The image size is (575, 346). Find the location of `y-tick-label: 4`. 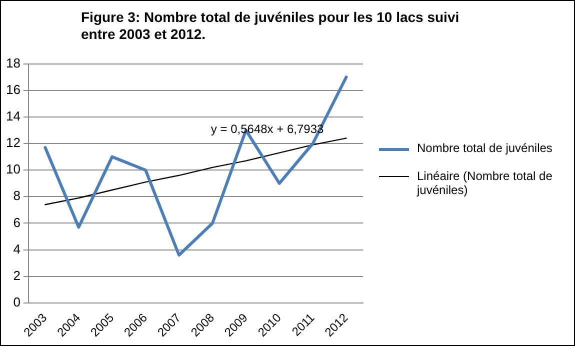

y-tick-label: 4 is located at coordinates (16, 248).